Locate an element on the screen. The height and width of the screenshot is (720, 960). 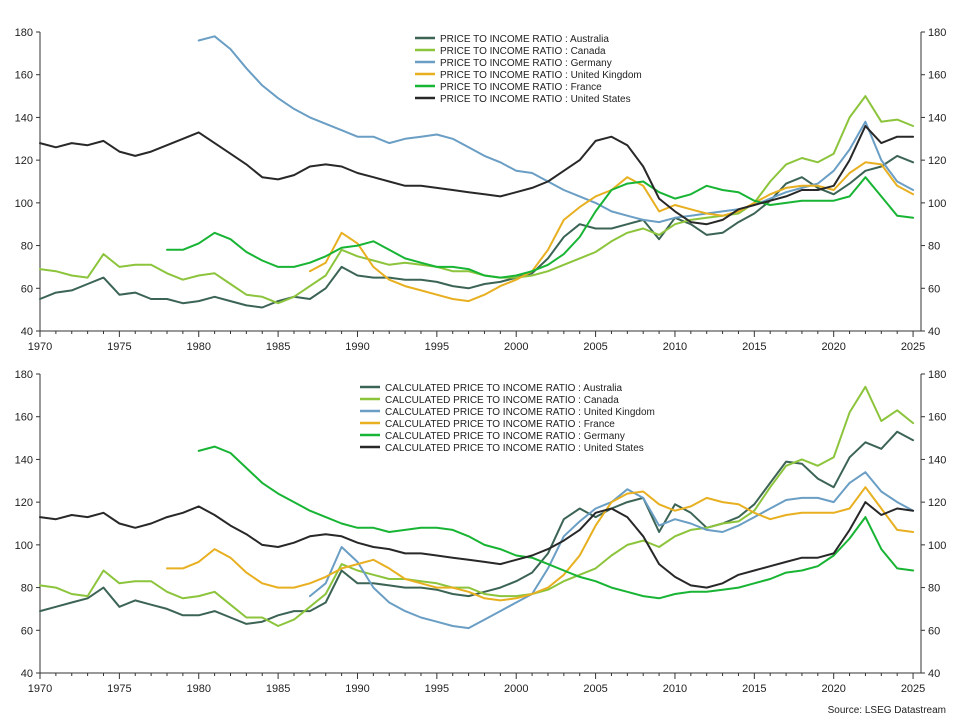
legend-label: PRICE TO INCOME RATIO : United States is located at coordinates (535, 99).